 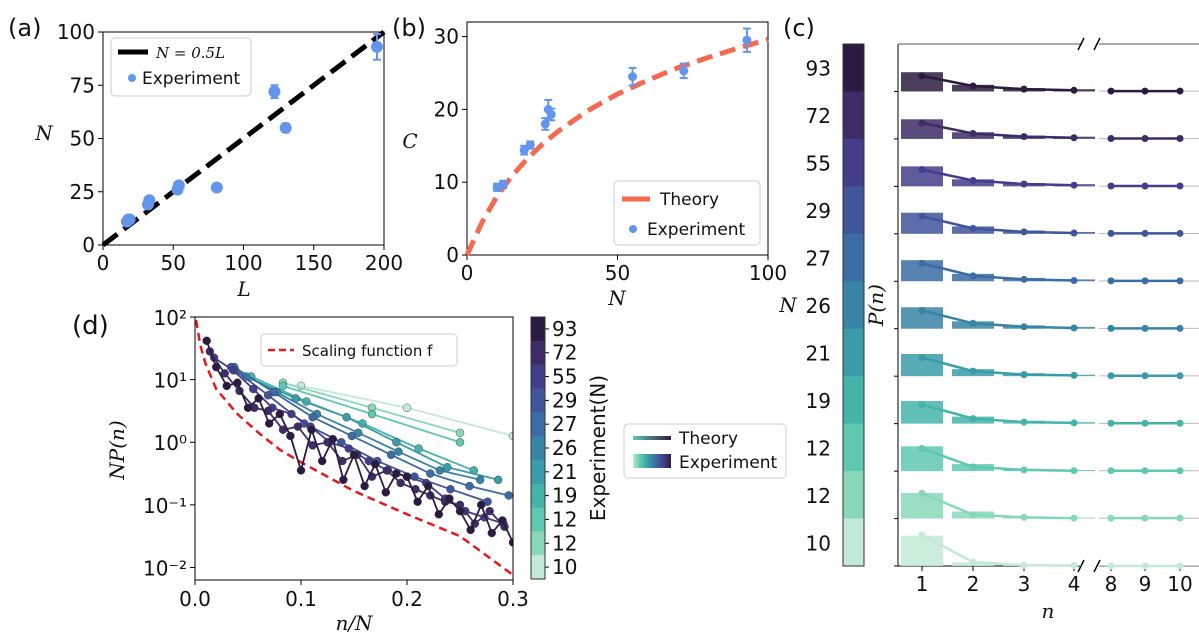 I want to click on x-tick-label-a: 50, so click(x=173, y=263).